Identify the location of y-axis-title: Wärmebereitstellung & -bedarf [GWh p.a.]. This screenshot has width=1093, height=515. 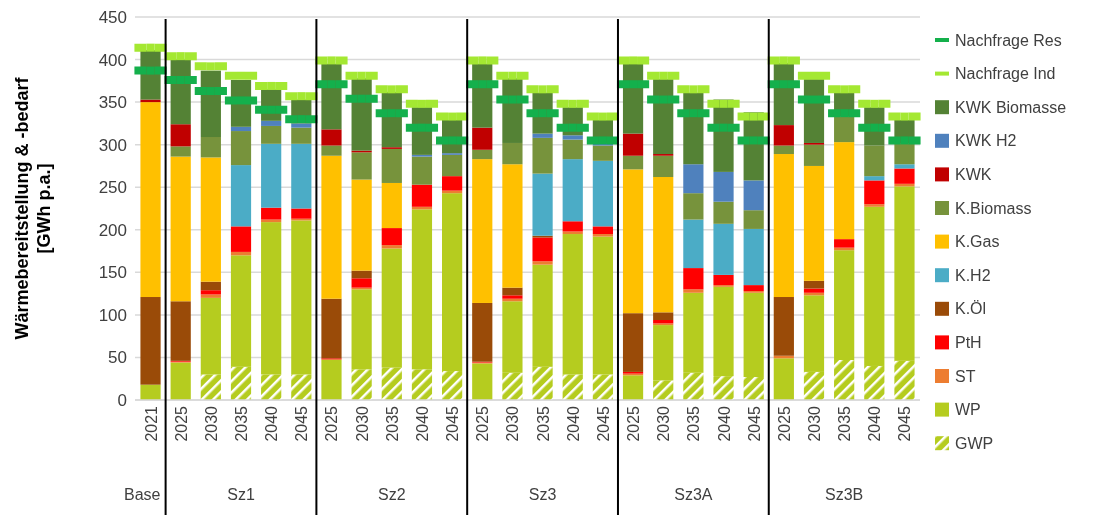
(33, 208).